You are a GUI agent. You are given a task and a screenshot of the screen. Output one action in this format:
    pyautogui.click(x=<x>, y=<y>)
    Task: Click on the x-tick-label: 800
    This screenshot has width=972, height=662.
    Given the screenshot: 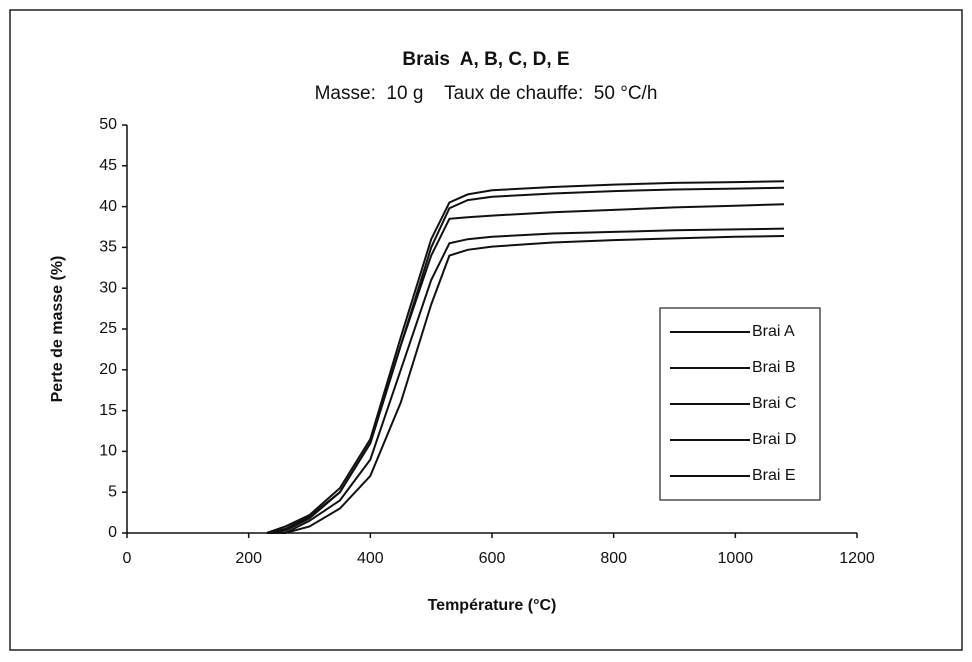 What is the action you would take?
    pyautogui.click(x=613, y=558)
    